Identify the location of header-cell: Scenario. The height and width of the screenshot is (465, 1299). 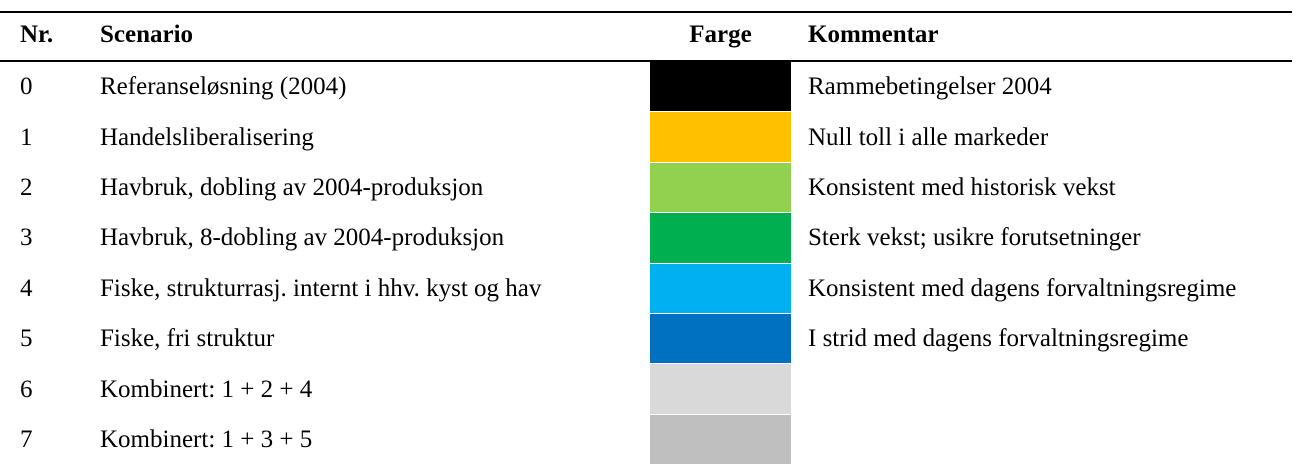
(147, 34).